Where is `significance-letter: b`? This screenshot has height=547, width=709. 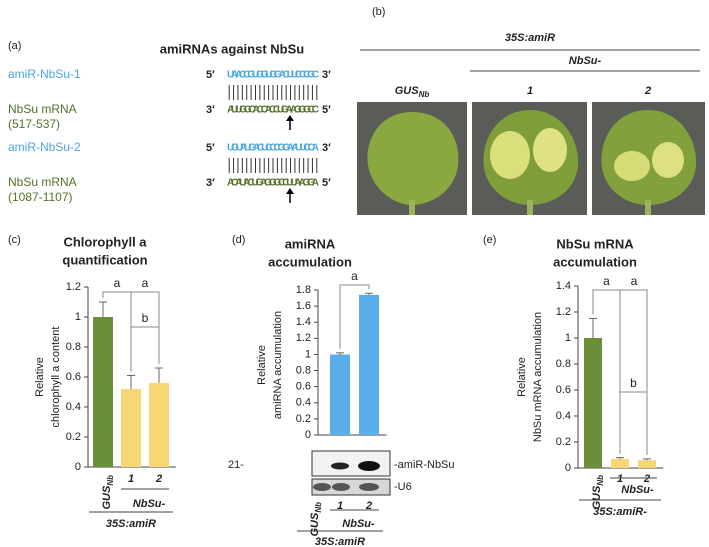
significance-letter: b is located at coordinates (633, 383).